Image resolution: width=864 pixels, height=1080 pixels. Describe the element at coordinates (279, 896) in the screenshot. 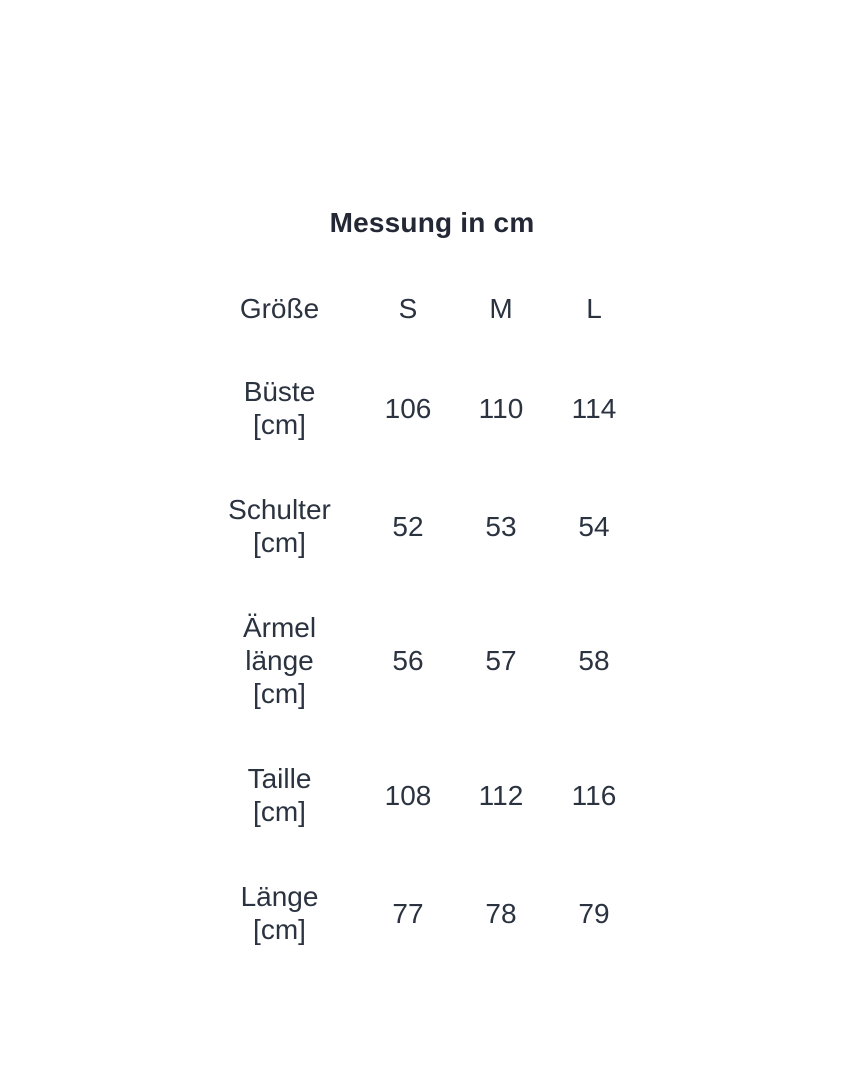

I see `row-label-line: Länge` at that location.